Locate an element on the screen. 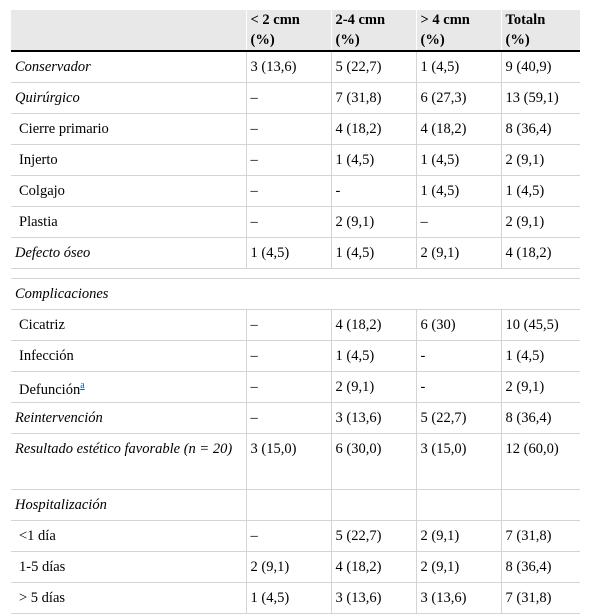 Image resolution: width=590 pixels, height=616 pixels. cell-2to4cm: 7 (31,8) is located at coordinates (373, 98).